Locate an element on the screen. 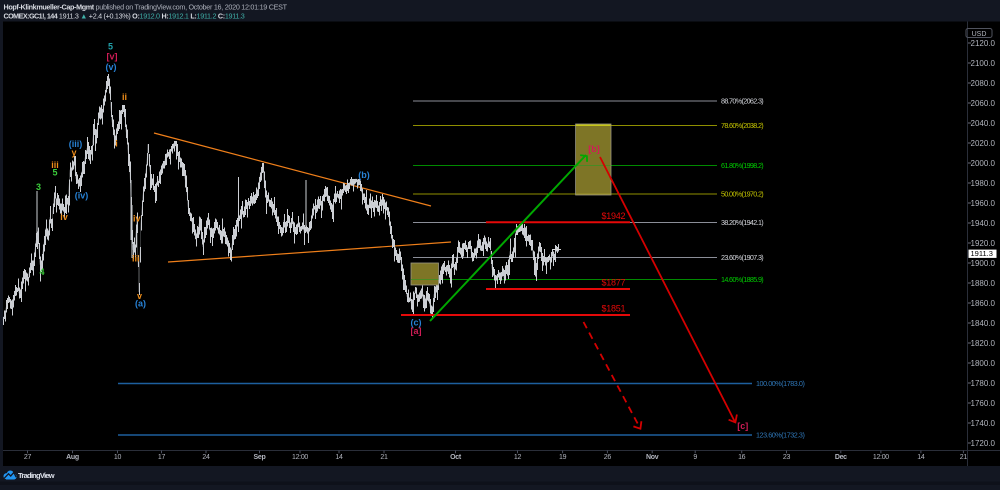 This screenshot has width=1000, height=490. svg-text: (c) is located at coordinates (416, 323).